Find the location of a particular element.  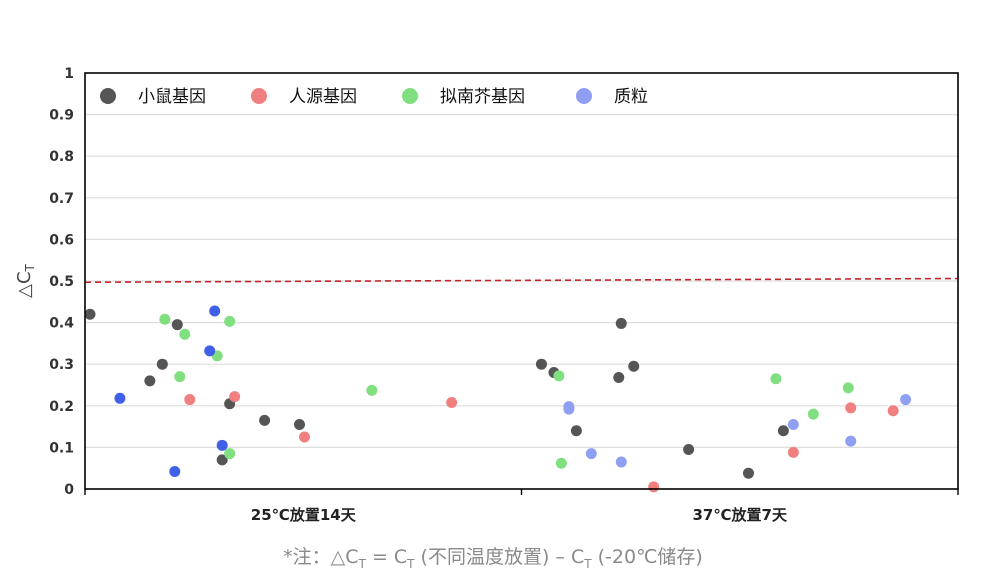

y-tick-label: 0 is located at coordinates (69, 490).